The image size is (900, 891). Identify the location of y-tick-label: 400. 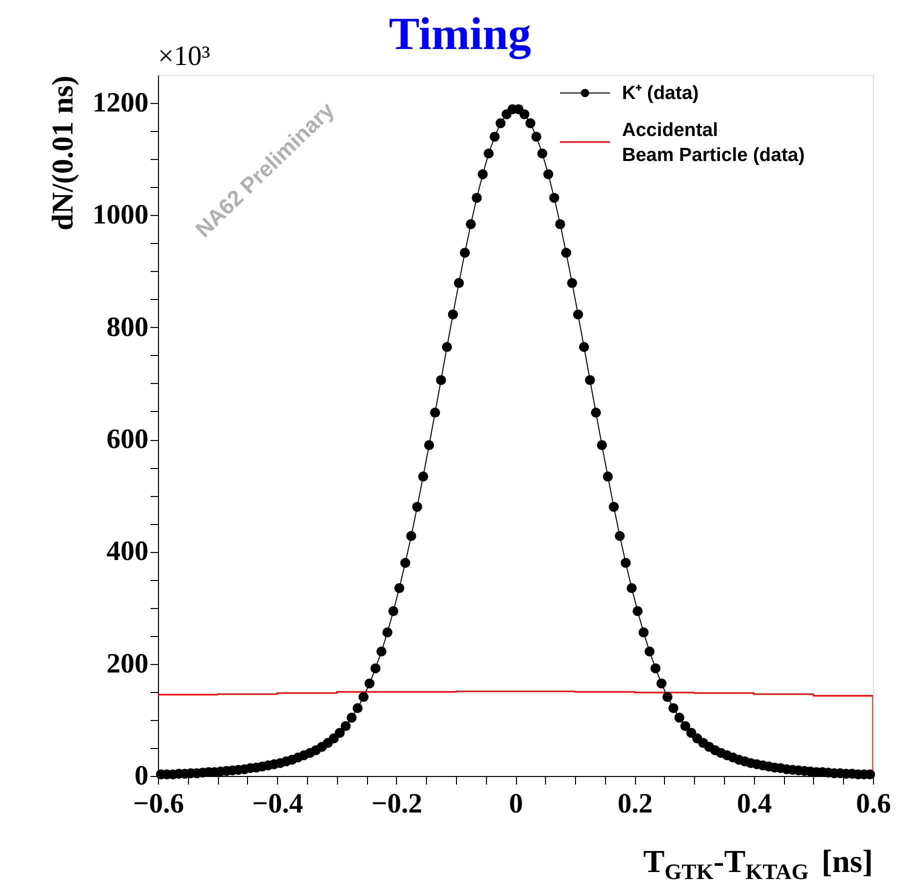
(127, 552).